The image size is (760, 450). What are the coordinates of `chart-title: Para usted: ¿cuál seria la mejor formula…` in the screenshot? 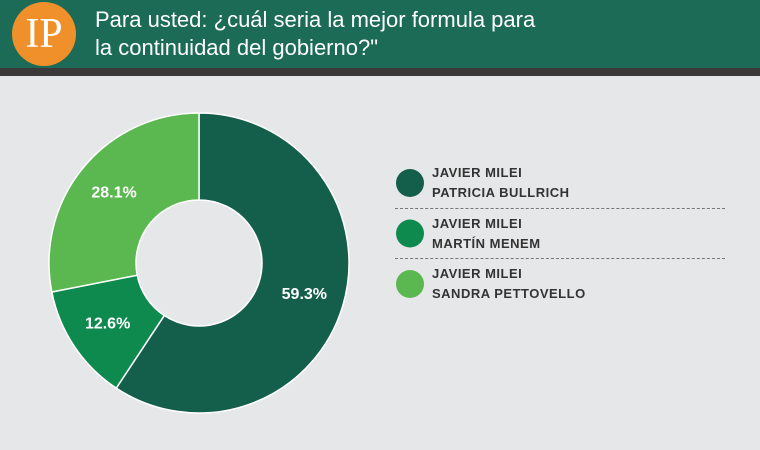 It's located at (315, 33).